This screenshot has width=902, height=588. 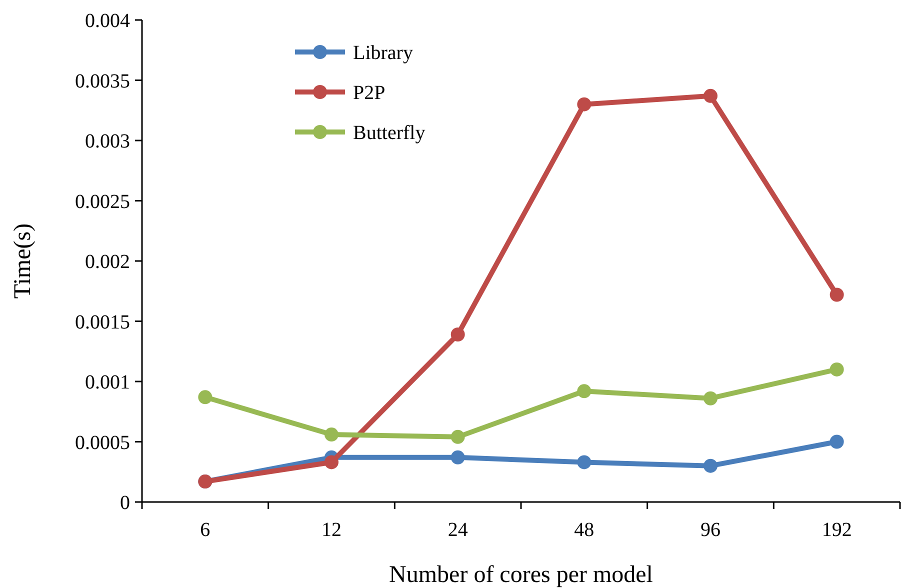 I want to click on x-tick-label: 6, so click(x=205, y=530).